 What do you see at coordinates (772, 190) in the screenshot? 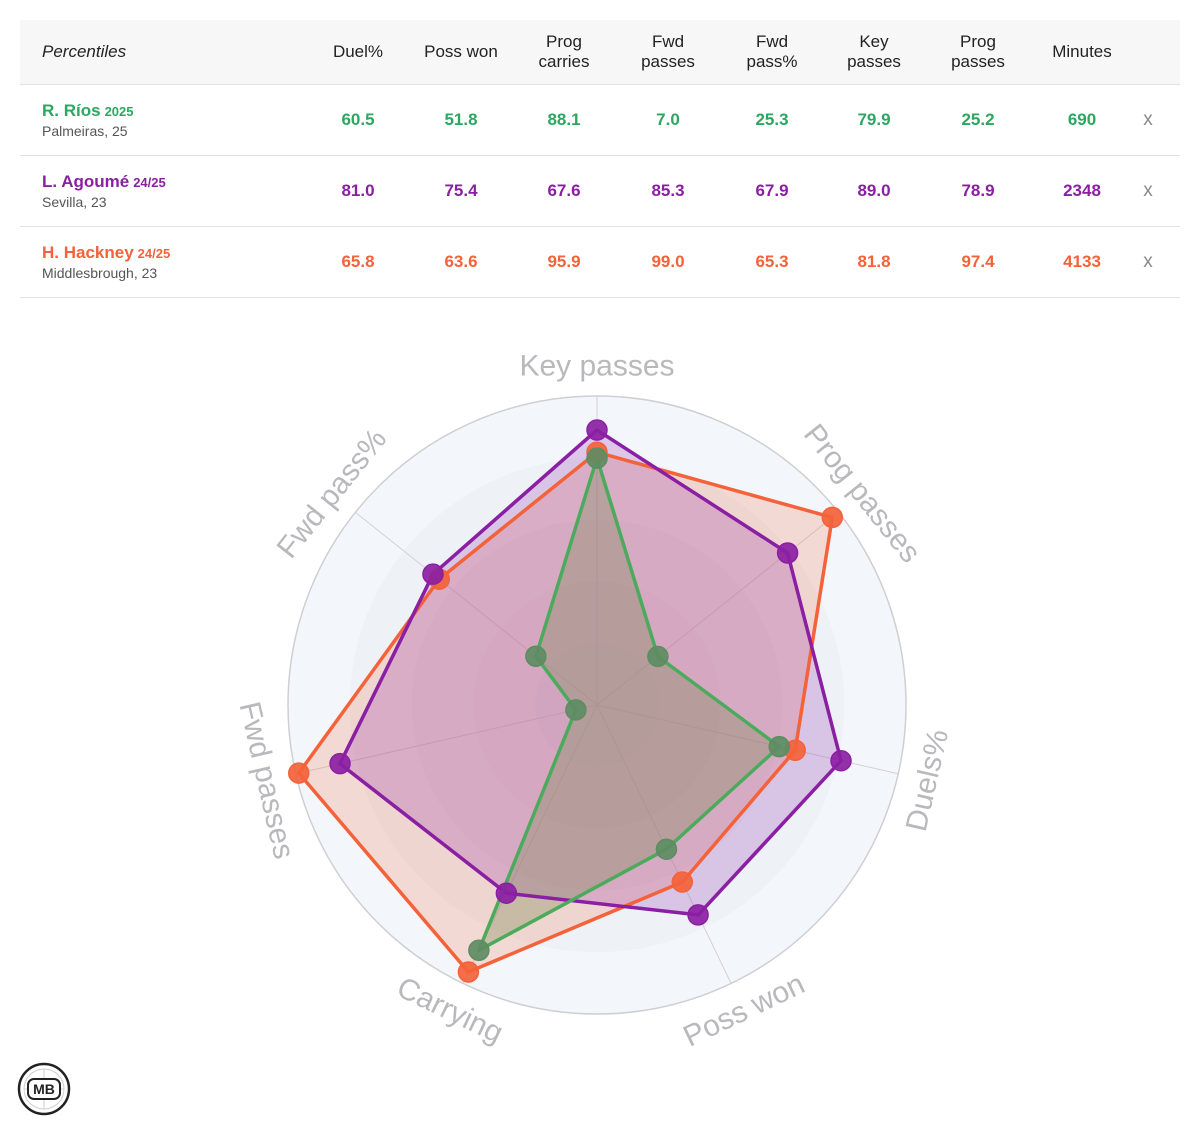
I see `table-cell: 67.9` at bounding box center [772, 190].